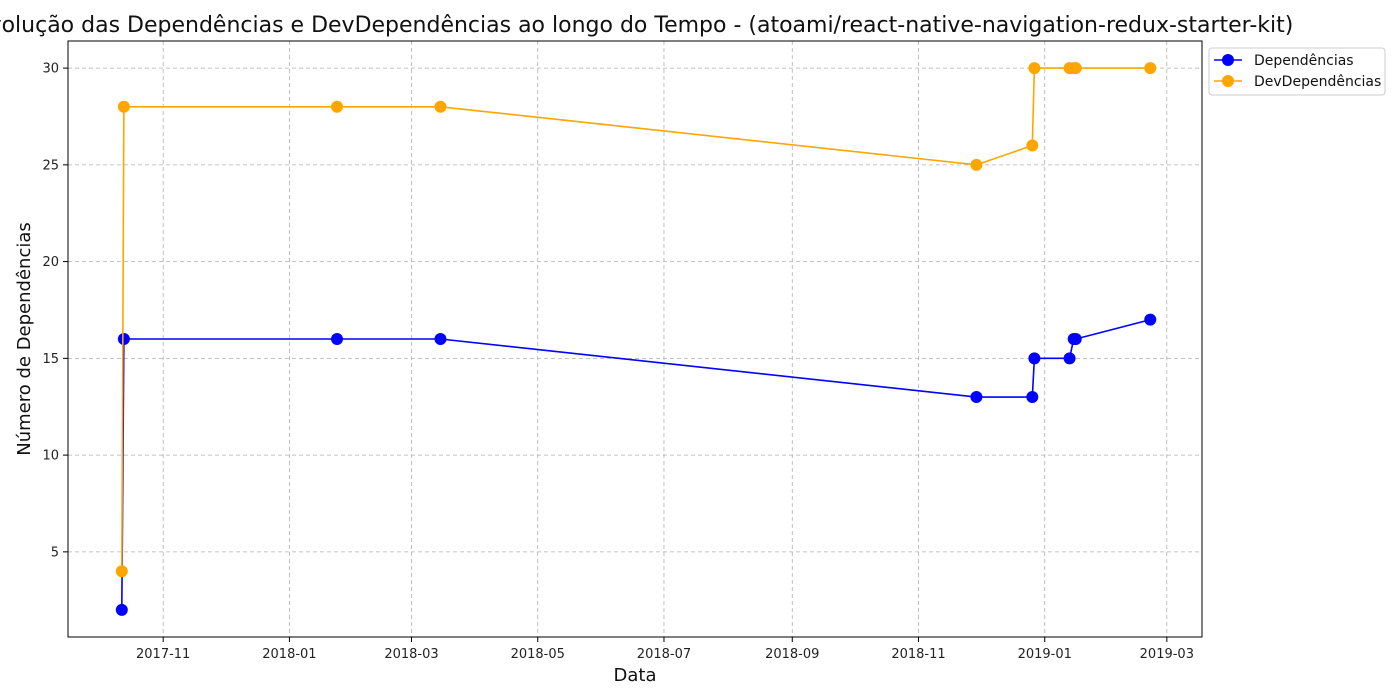 The width and height of the screenshot is (1400, 700). Describe the element at coordinates (289, 654) in the screenshot. I see `x-tick-label: 2018-01` at that location.